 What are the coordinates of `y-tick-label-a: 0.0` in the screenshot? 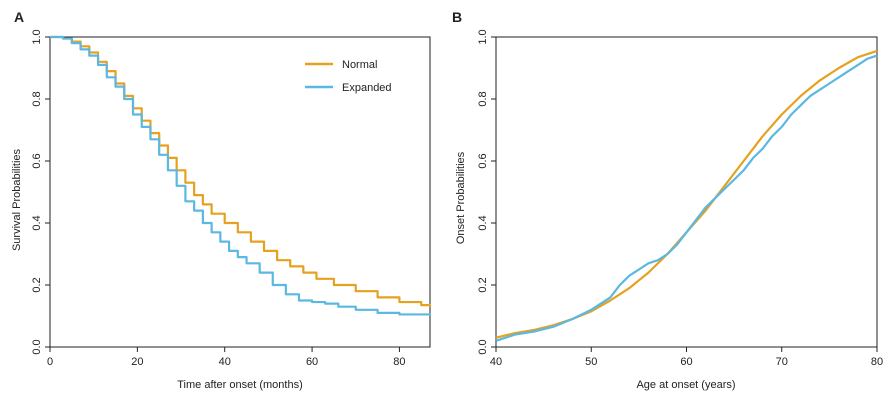 It's located at (37, 346).